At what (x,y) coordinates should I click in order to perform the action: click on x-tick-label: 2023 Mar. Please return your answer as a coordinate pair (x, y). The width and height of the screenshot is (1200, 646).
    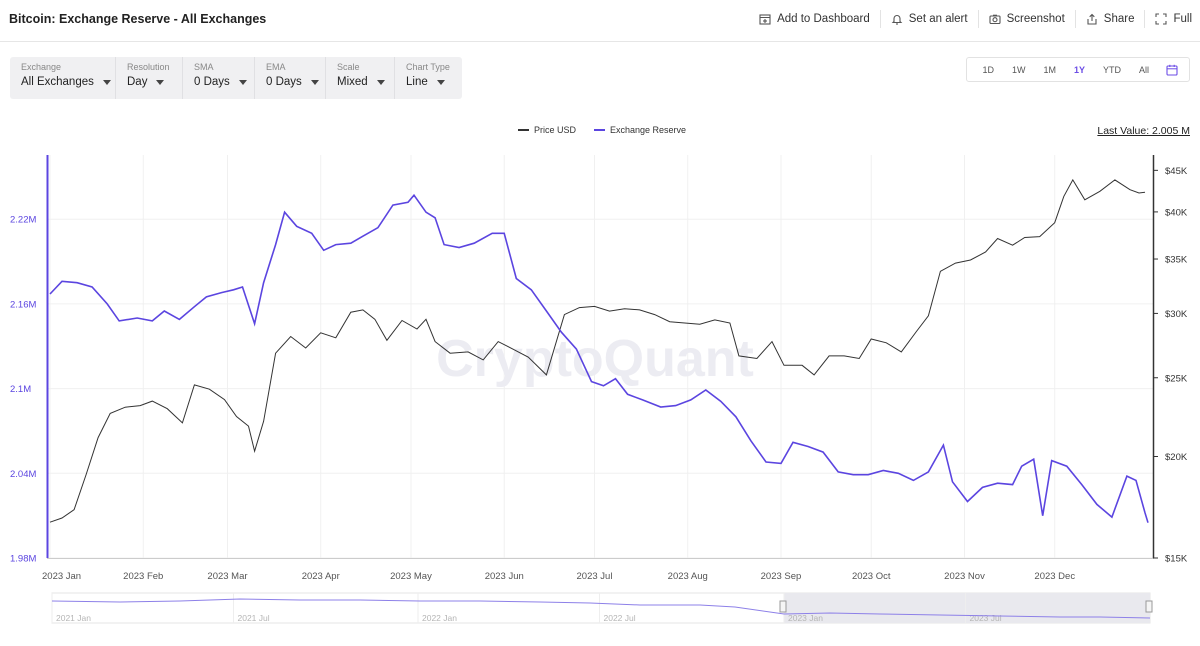
    Looking at the image, I should click on (227, 576).